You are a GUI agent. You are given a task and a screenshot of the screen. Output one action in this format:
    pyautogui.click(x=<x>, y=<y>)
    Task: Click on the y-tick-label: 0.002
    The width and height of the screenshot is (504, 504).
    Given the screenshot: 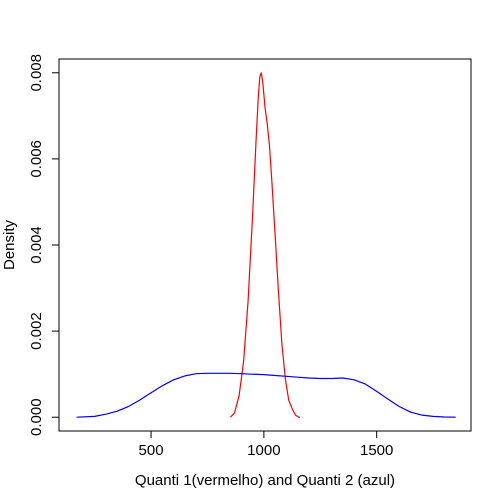 What is the action you would take?
    pyautogui.click(x=36, y=331)
    